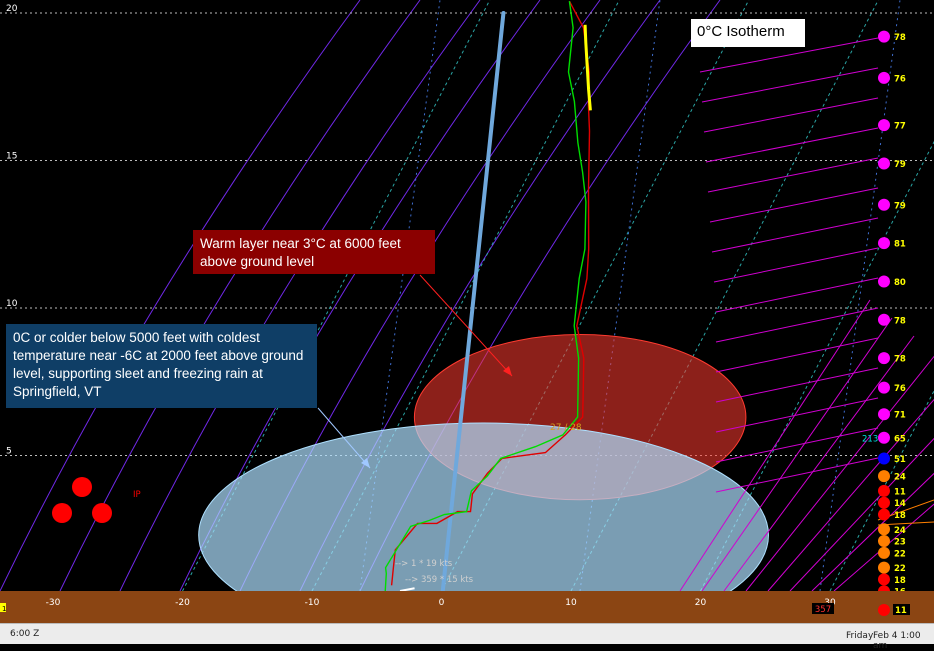  I want to click on side-marker-label: 80, so click(900, 283).